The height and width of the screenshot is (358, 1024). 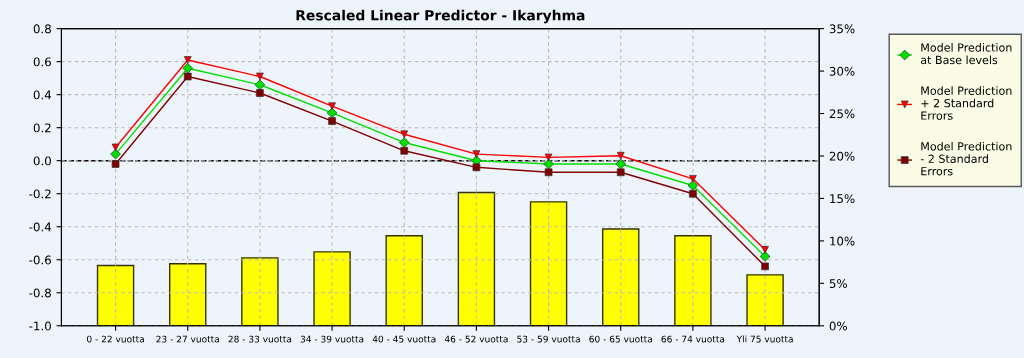 I want to click on y-tick-label: -0.6, so click(x=40, y=260).